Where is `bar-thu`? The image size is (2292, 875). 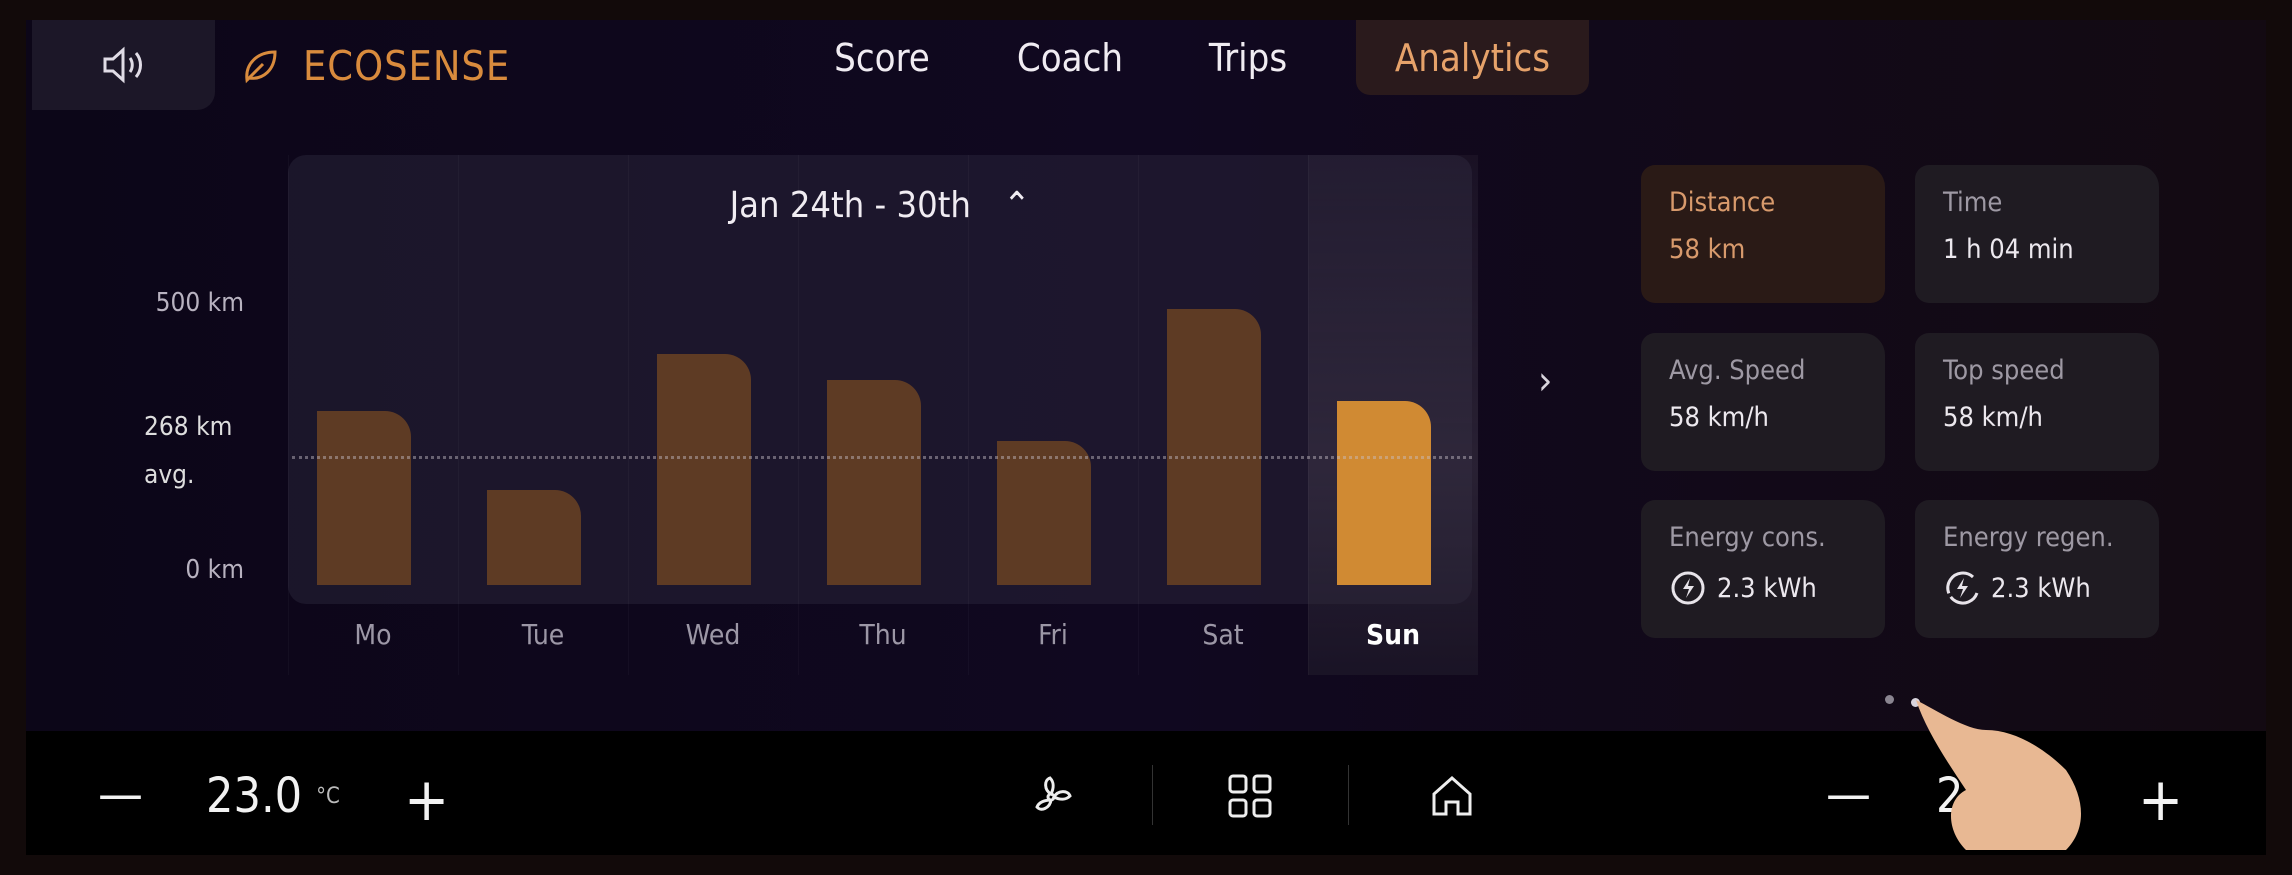 bar-thu is located at coordinates (874, 482).